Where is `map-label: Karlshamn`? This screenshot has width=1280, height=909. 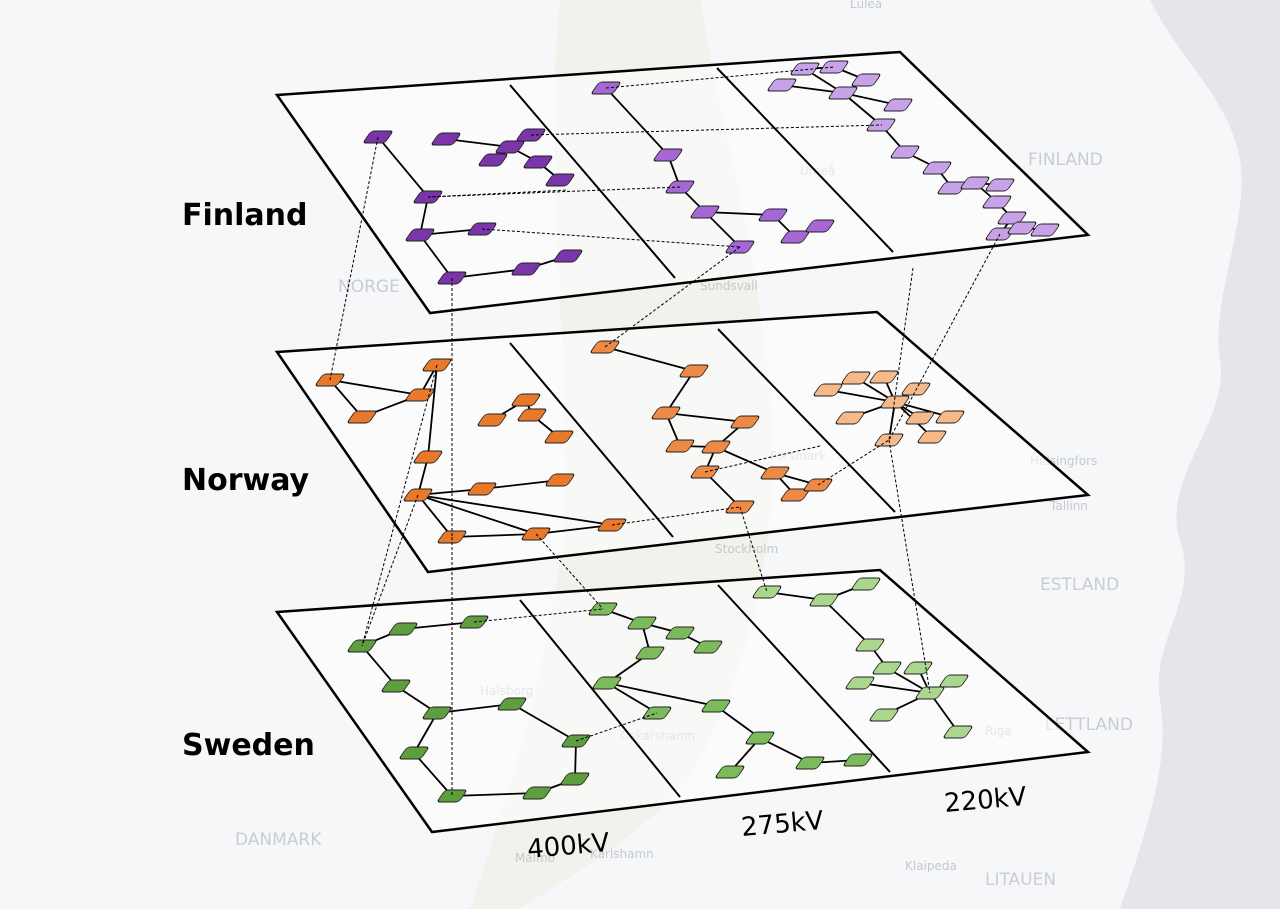 map-label: Karlshamn is located at coordinates (622, 854).